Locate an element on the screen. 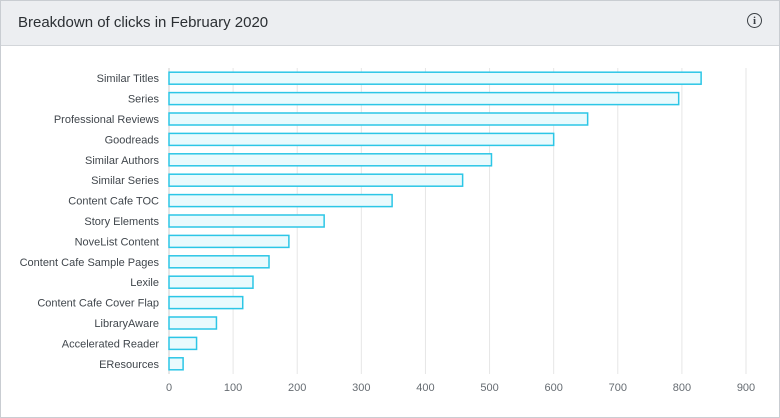  category-label: LibraryAware is located at coordinates (126, 324).